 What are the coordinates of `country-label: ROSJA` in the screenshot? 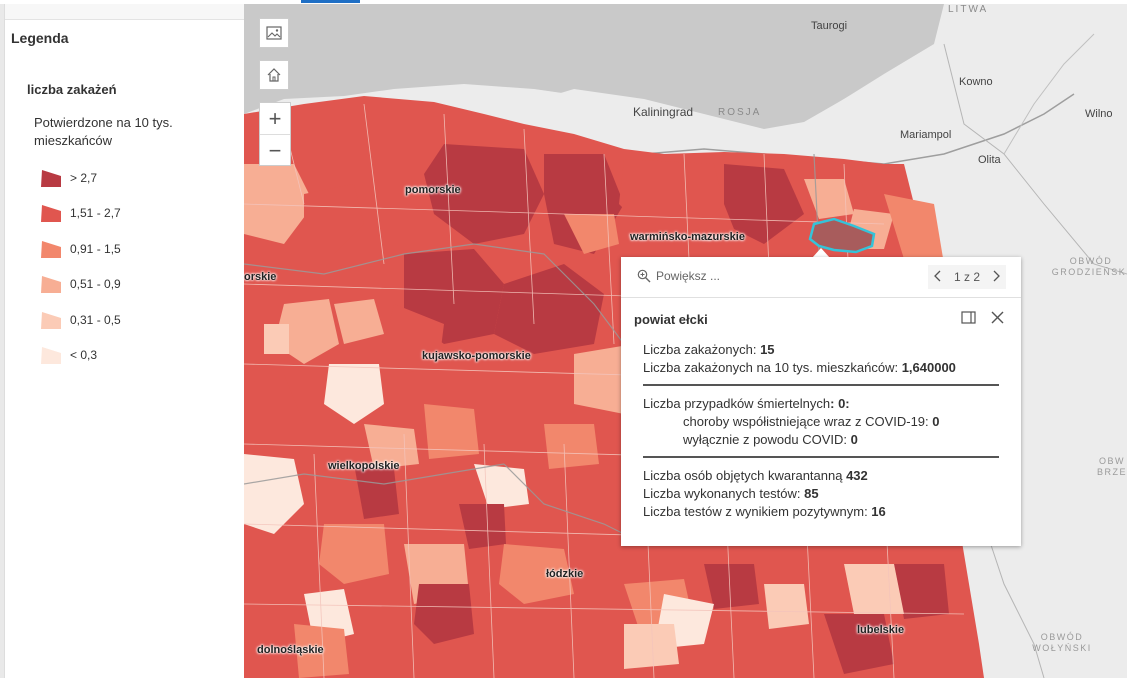 It's located at (740, 112).